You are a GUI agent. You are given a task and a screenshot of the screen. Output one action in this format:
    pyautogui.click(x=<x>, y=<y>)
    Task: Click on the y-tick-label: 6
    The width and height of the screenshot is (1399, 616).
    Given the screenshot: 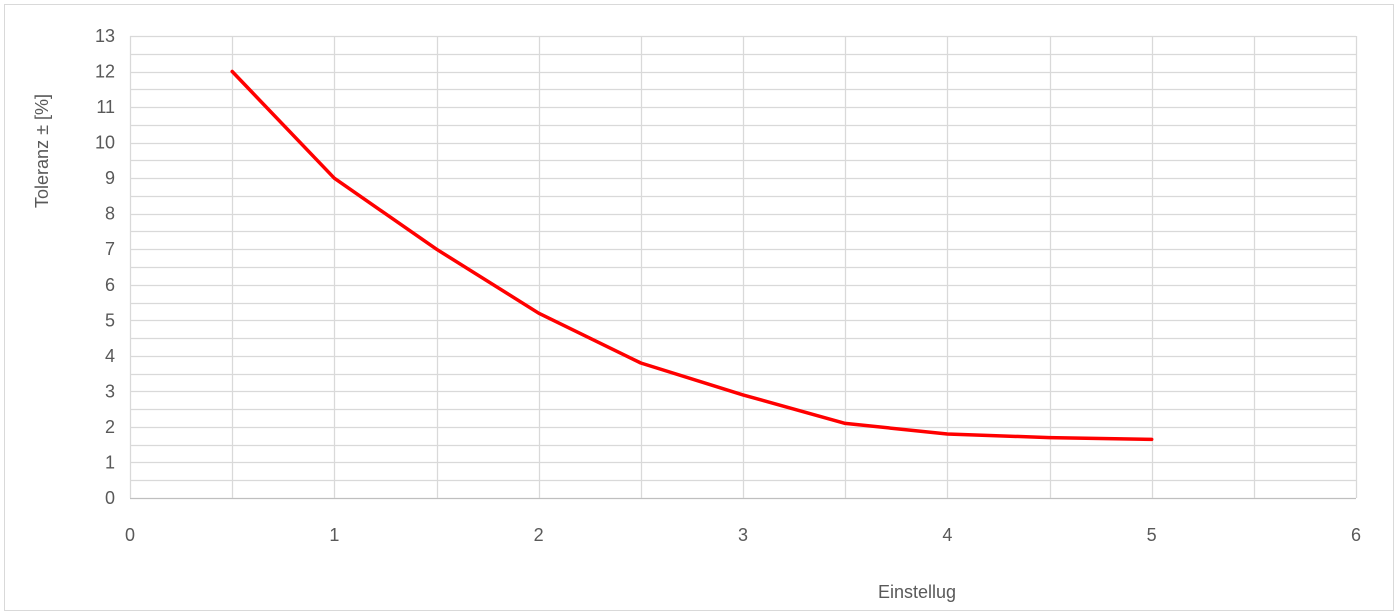 What is the action you would take?
    pyautogui.click(x=110, y=285)
    